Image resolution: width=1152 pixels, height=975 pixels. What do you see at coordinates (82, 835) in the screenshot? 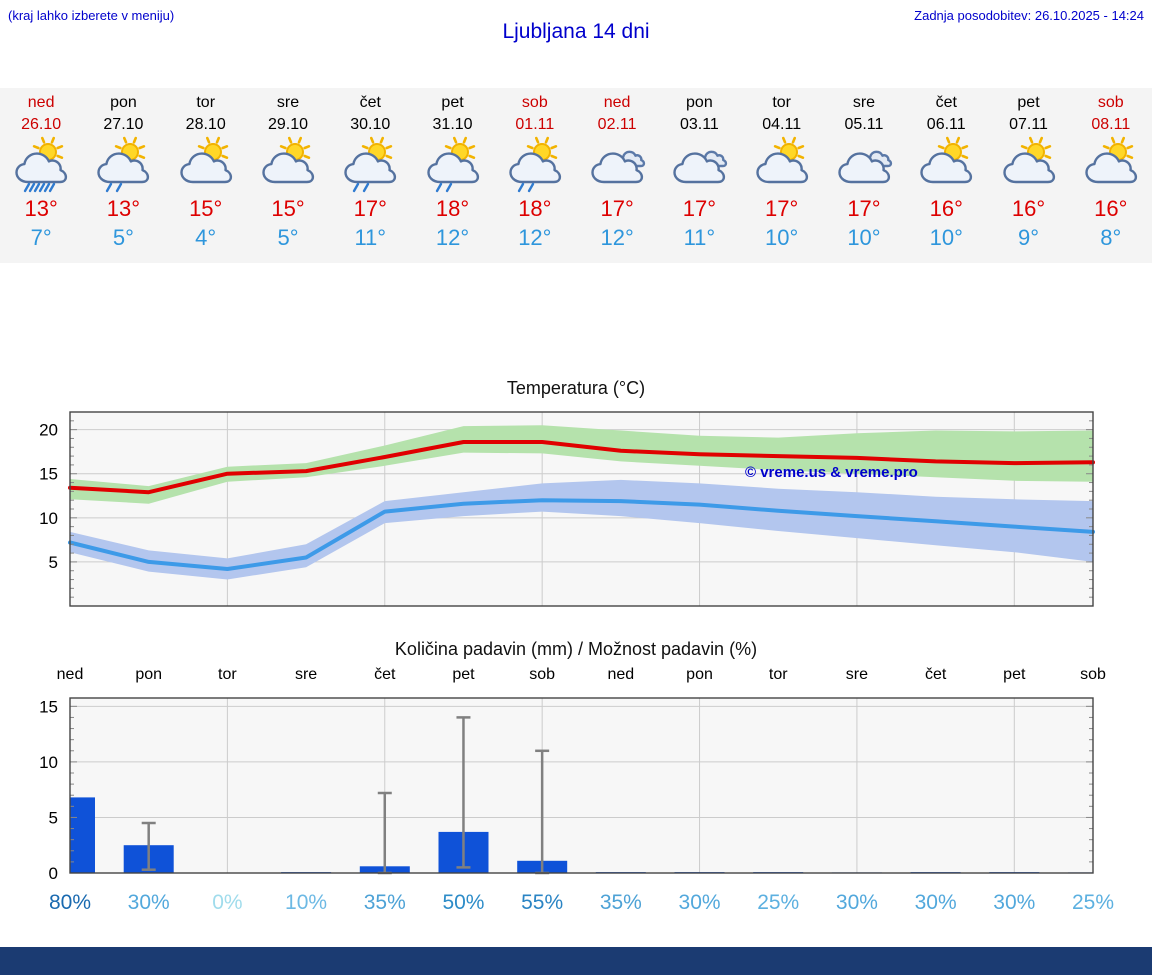
I see `precip-bar` at bounding box center [82, 835].